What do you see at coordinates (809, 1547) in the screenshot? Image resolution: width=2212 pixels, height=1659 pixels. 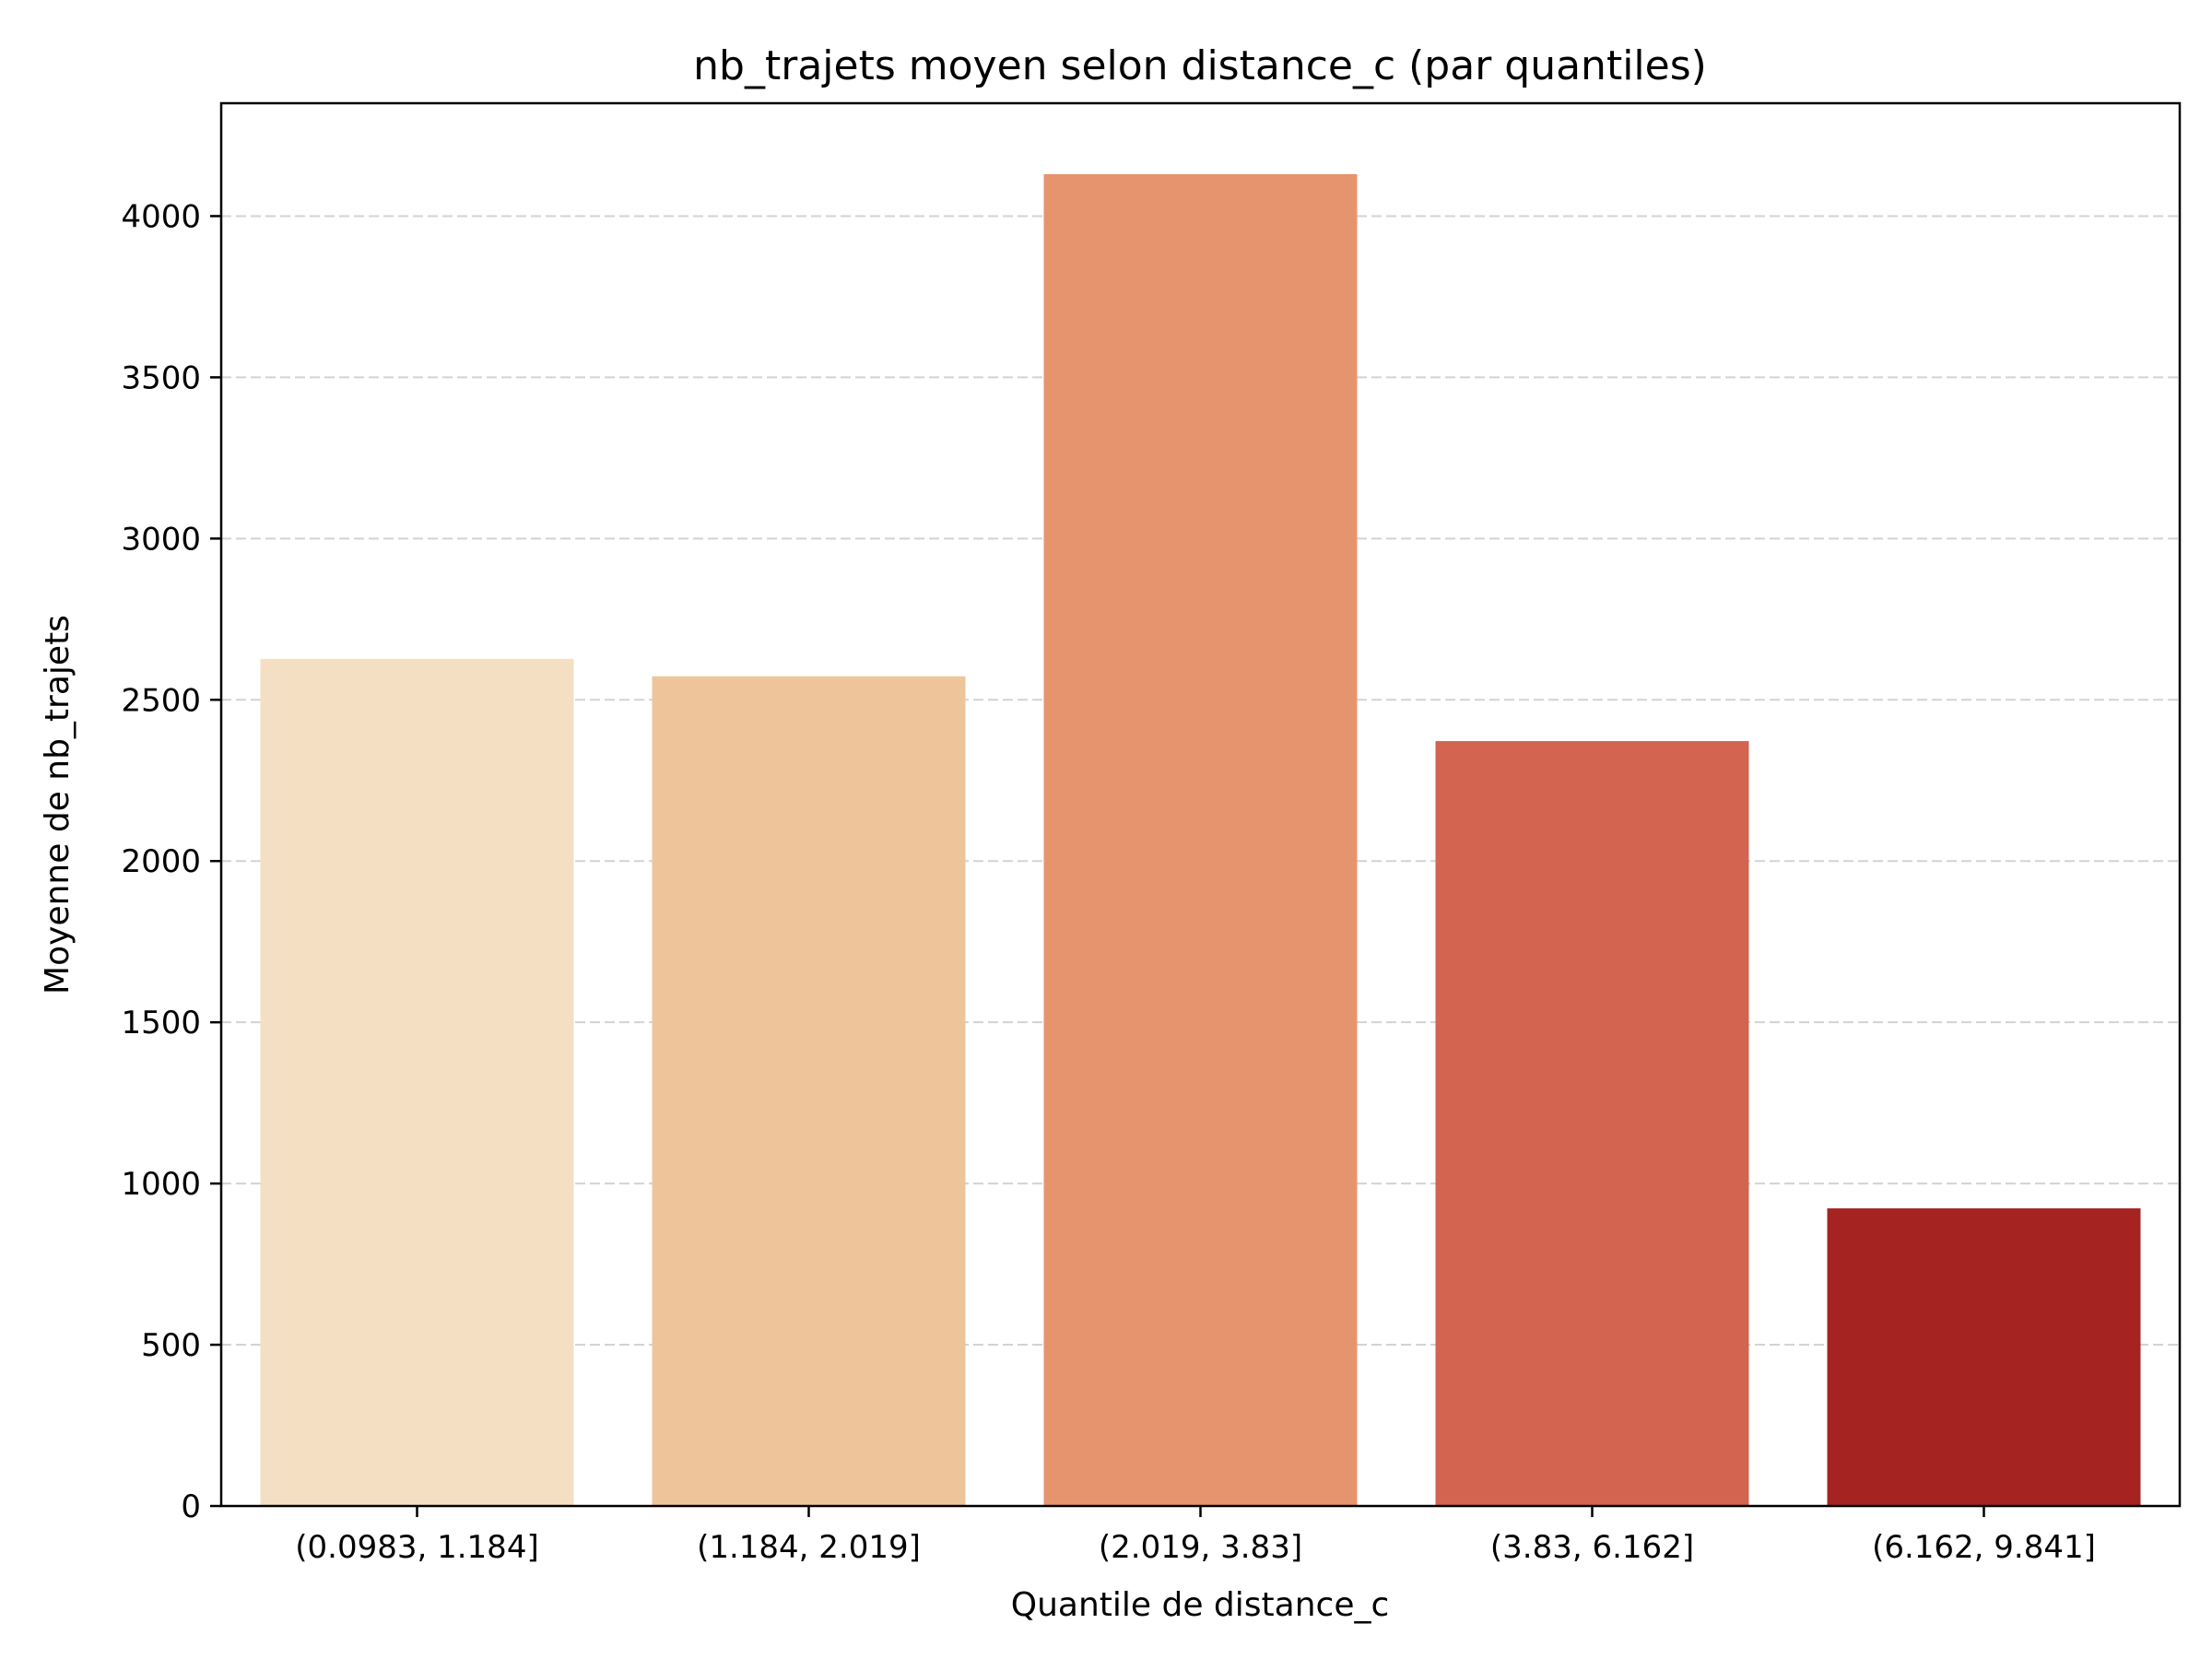 I see `x-tick-label: (1.184, 2.019]` at bounding box center [809, 1547].